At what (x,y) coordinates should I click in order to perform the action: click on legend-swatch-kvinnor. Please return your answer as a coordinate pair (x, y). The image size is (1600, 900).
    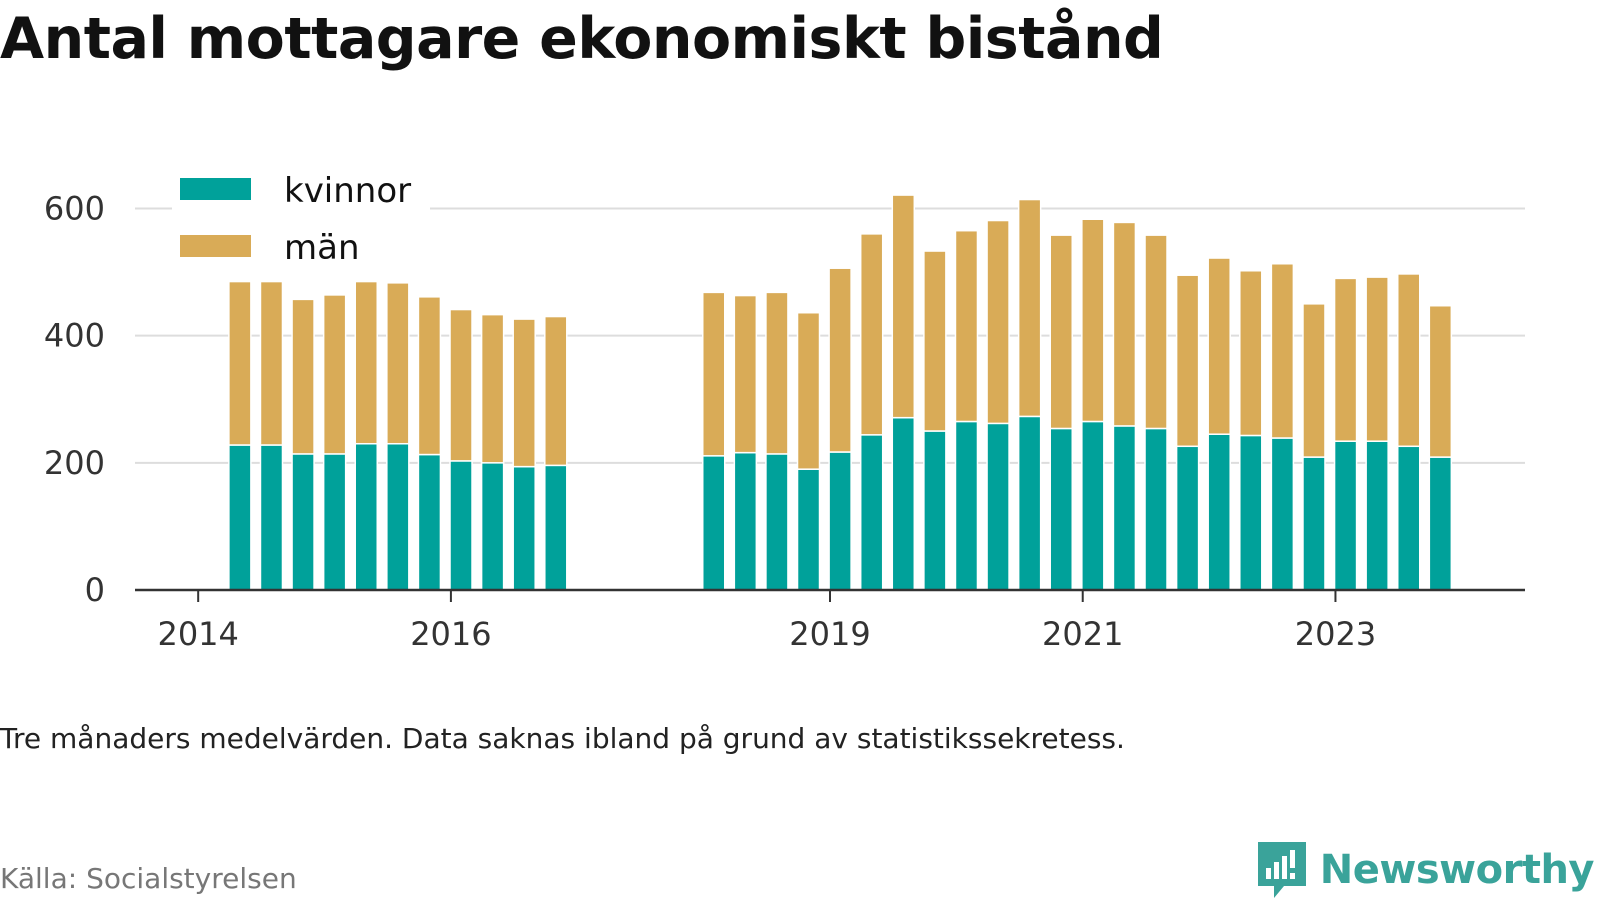
    Looking at the image, I should click on (215, 189).